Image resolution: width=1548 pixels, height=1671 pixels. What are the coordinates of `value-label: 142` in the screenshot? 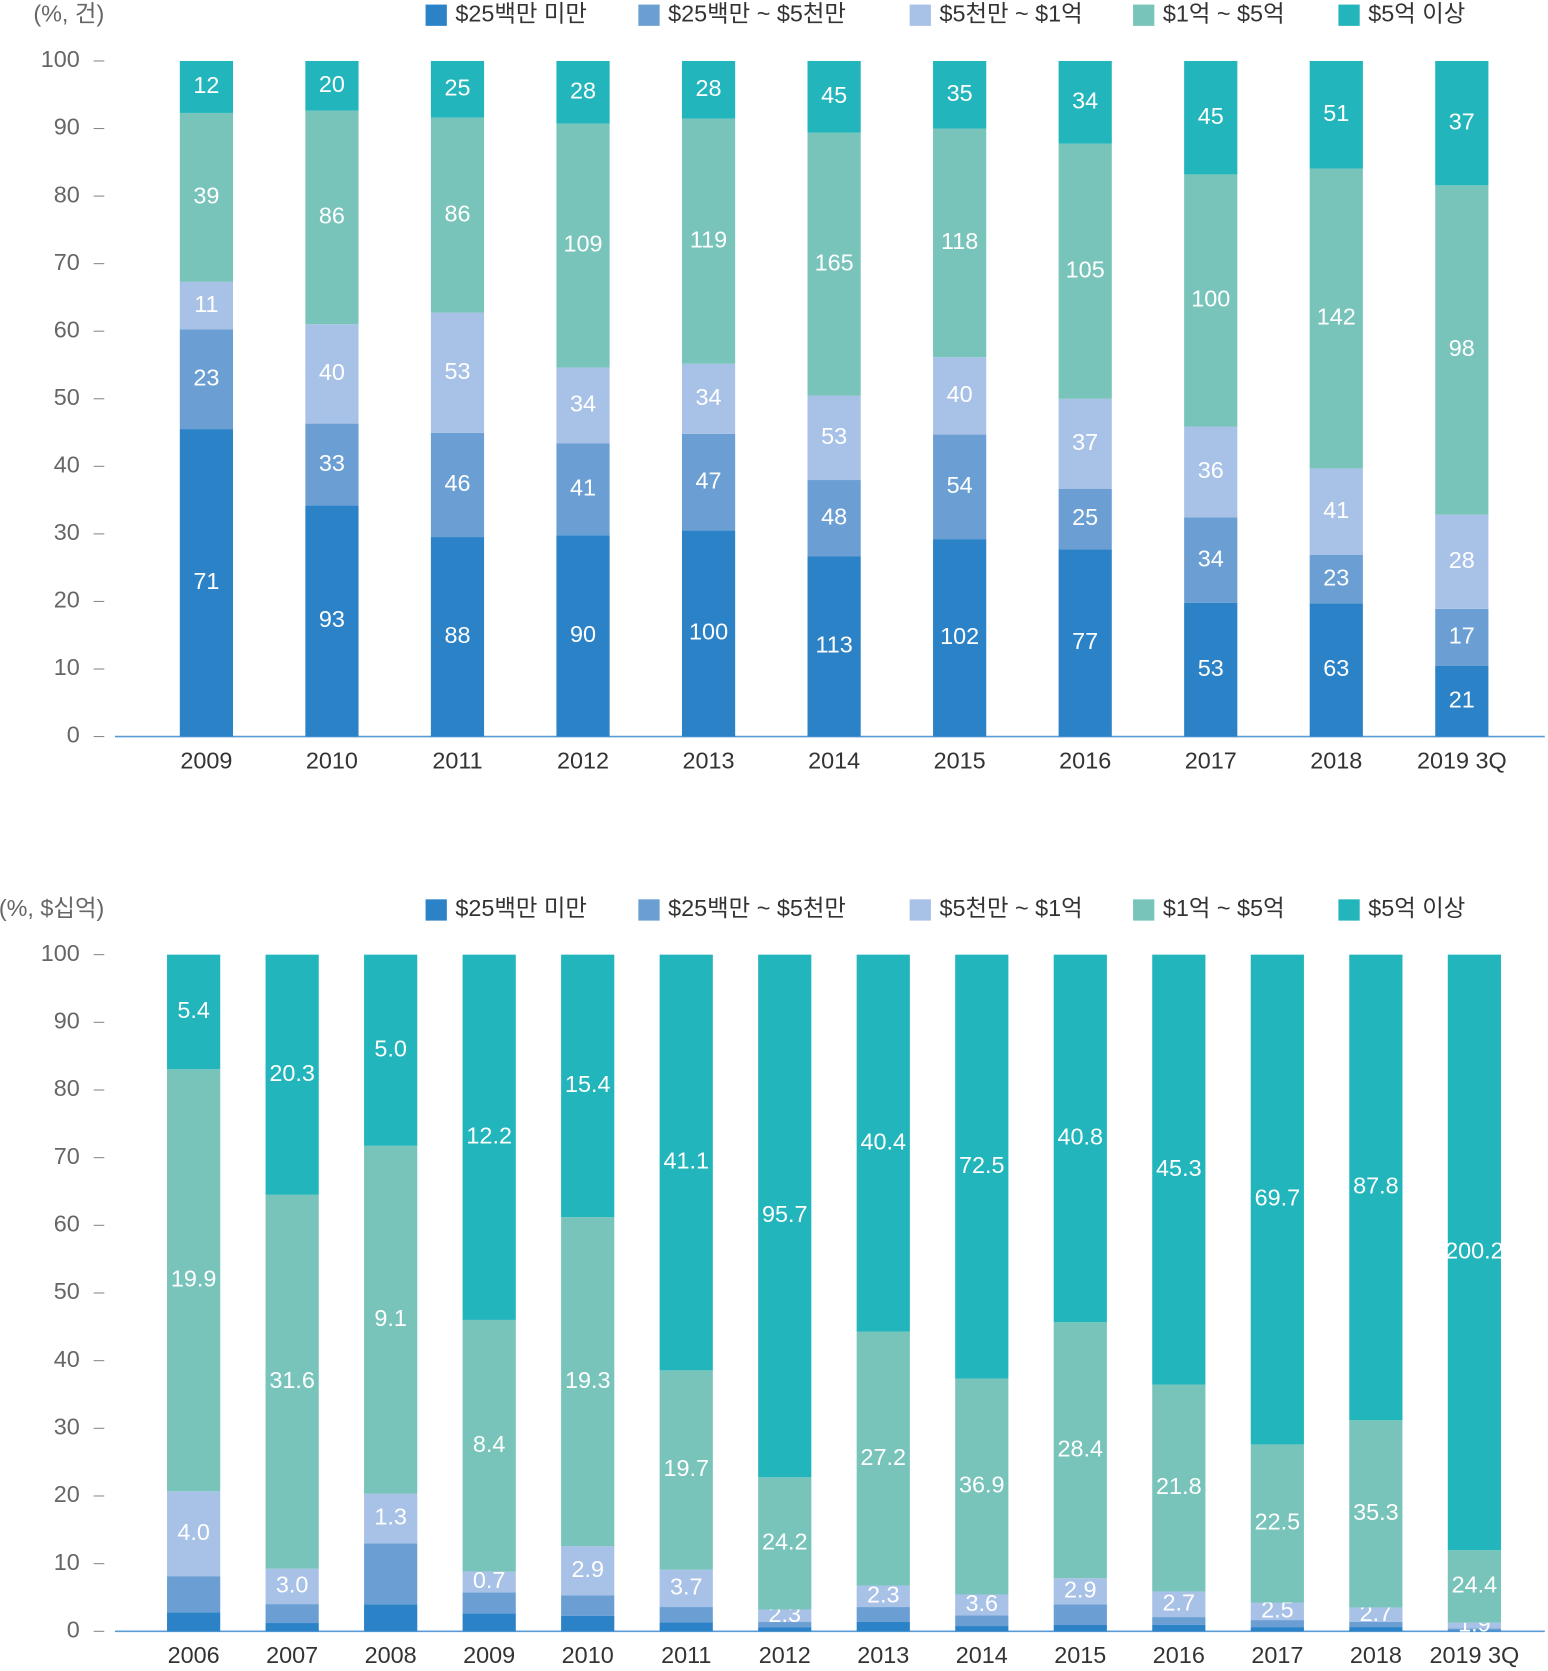 It's located at (1336, 317).